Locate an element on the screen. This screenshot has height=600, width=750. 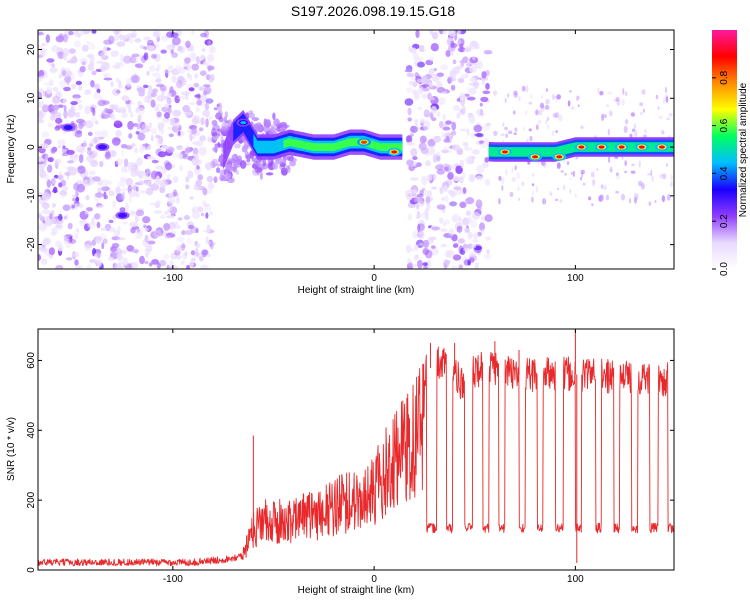
colorbar-label: Normalized spectral amplitude is located at coordinates (743, 149).